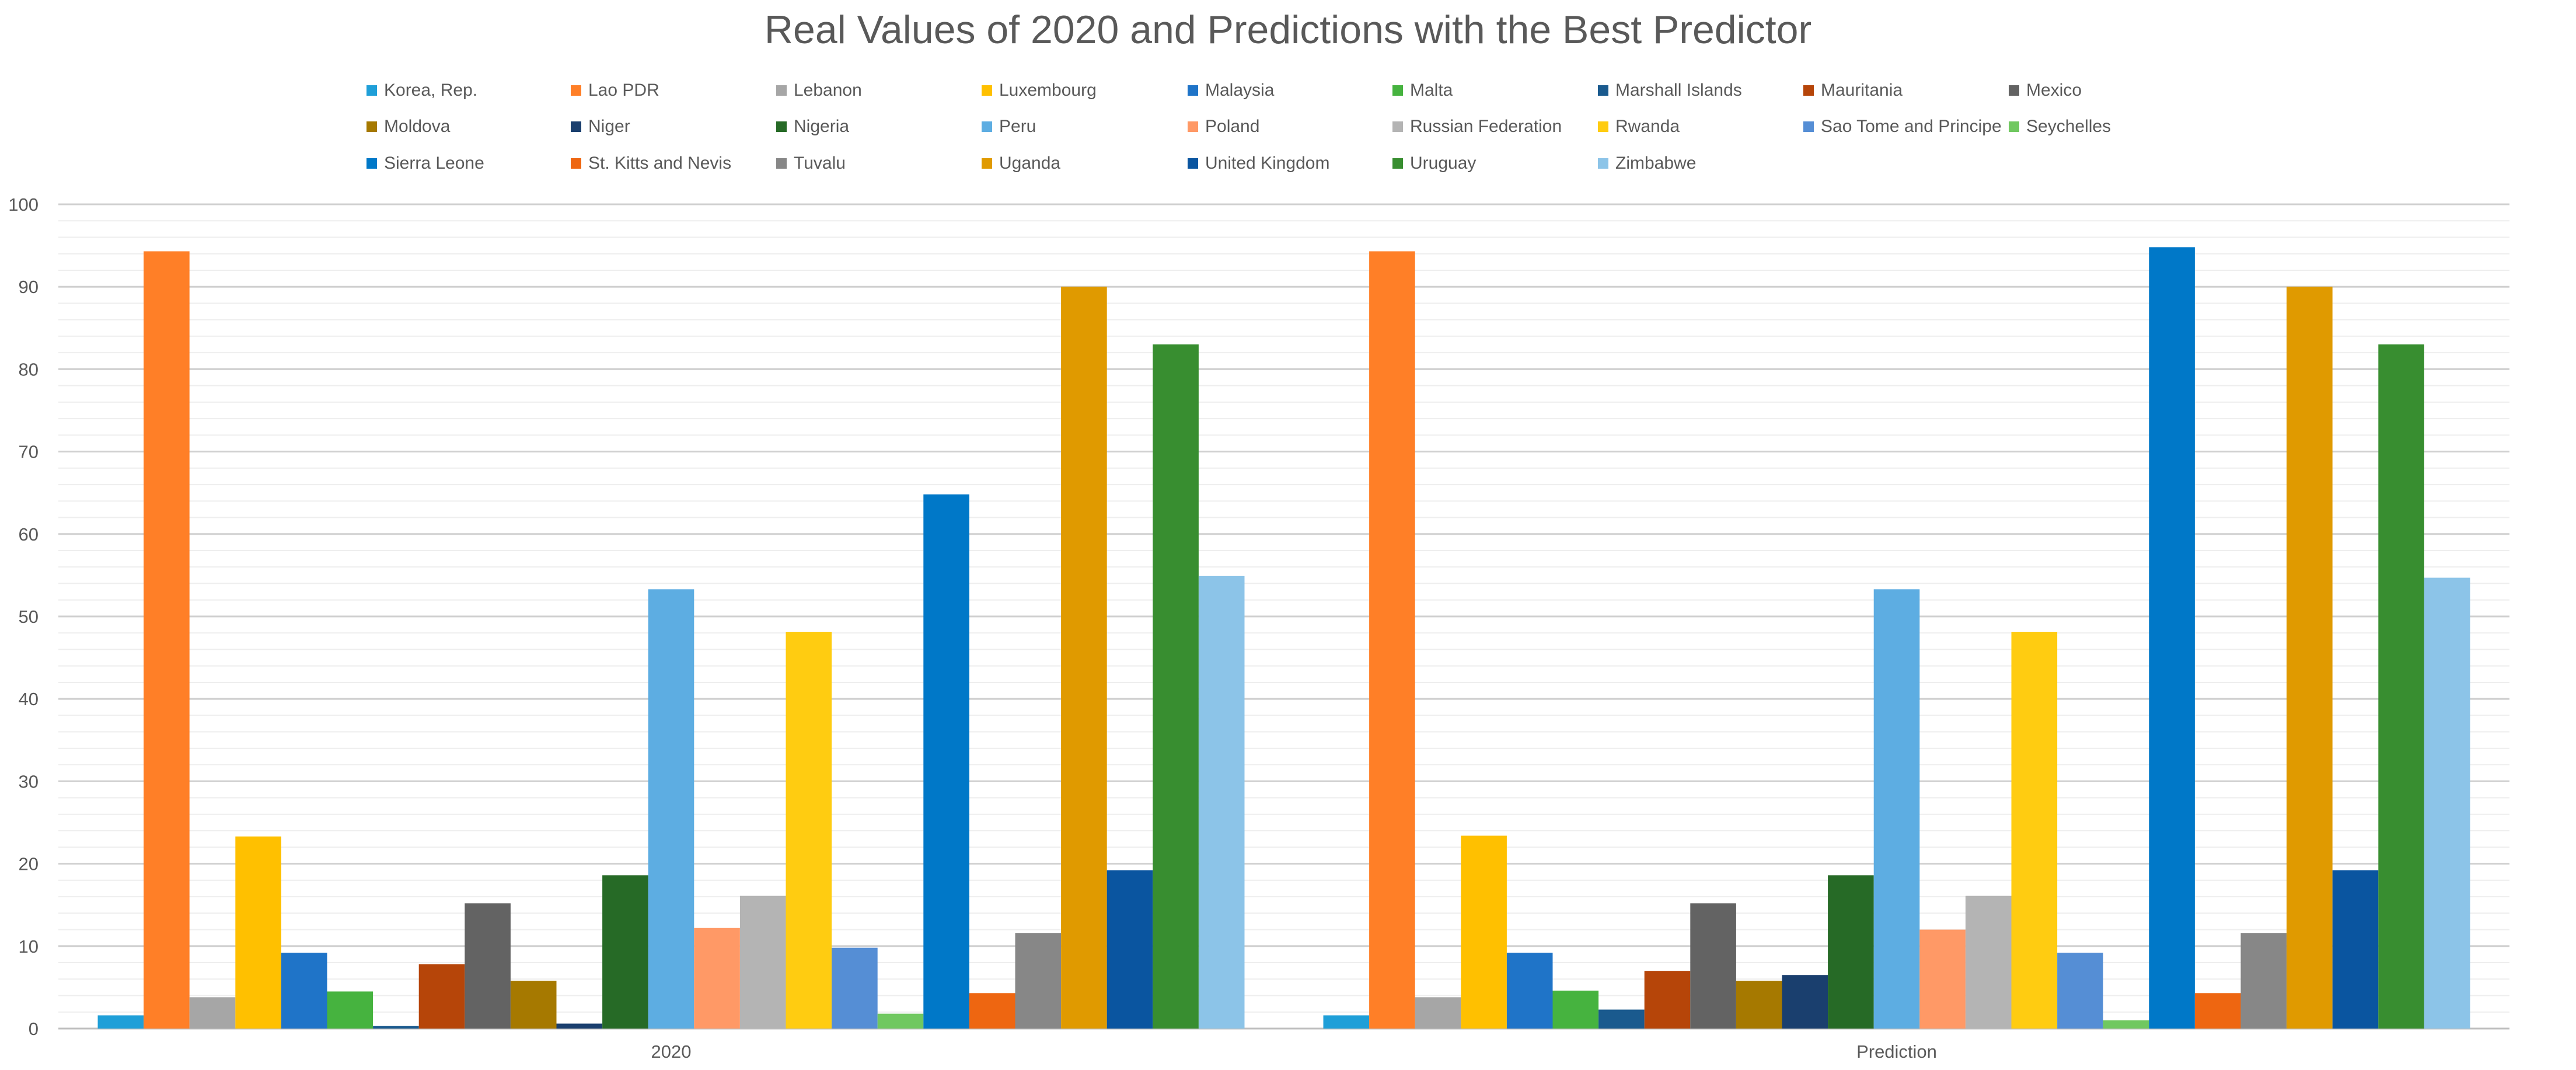  What do you see at coordinates (396, 1027) in the screenshot?
I see `bar-marshall-islands-2020` at bounding box center [396, 1027].